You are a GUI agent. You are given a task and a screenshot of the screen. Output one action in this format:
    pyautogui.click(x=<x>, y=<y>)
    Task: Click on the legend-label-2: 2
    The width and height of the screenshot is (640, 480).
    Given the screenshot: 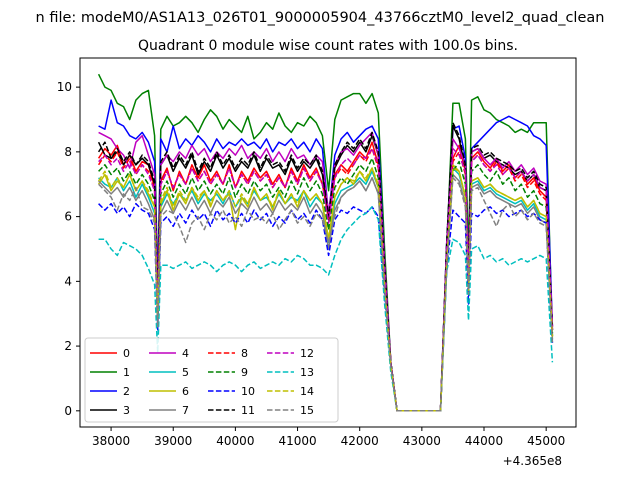 What is the action you would take?
    pyautogui.click(x=126, y=391)
    